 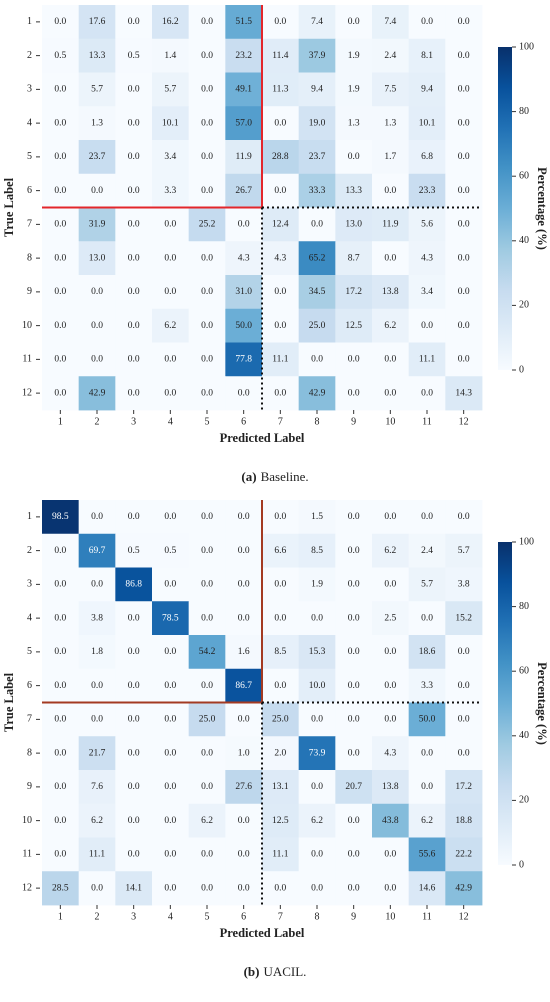 I want to click on cell-label: 23.2, so click(x=243, y=56).